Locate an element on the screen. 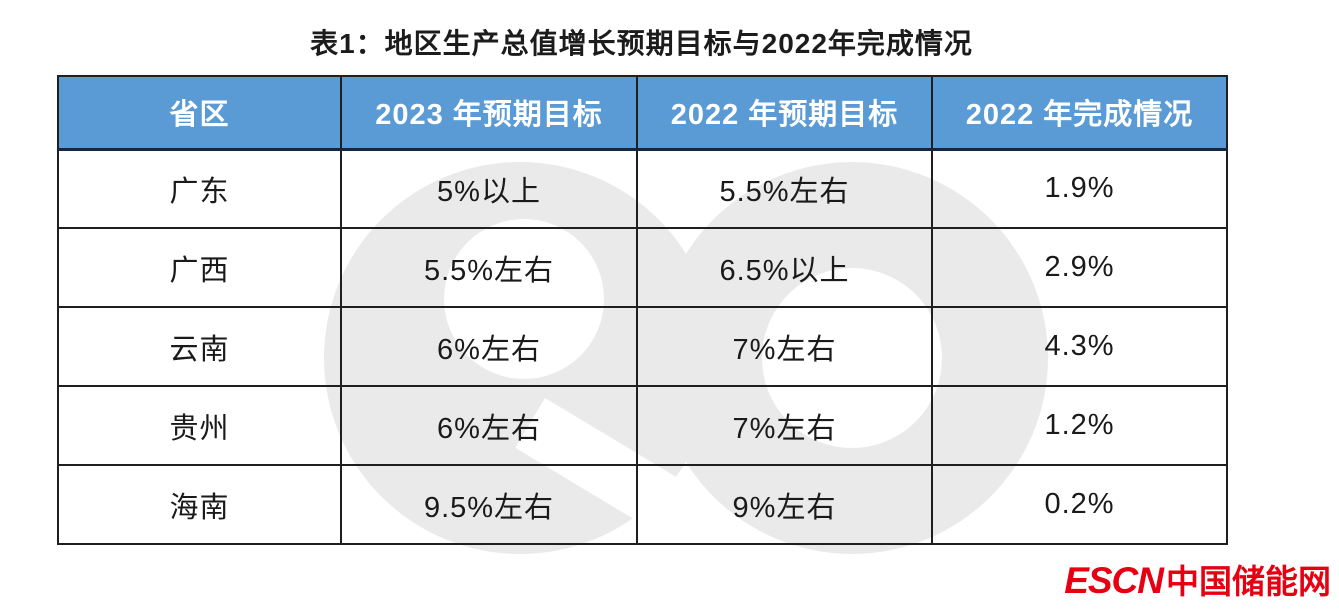  cell-2022-actual: 1.2% is located at coordinates (1079, 425).